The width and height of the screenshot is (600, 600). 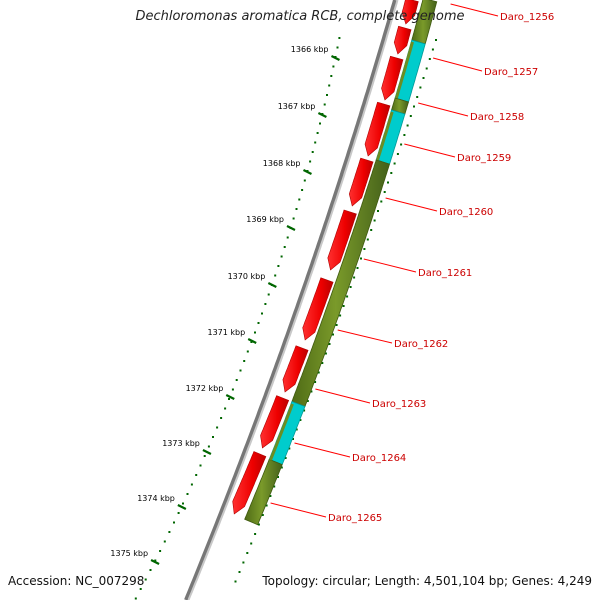 What do you see at coordinates (445, 273) in the screenshot?
I see `gene-label: Daro_1261` at bounding box center [445, 273].